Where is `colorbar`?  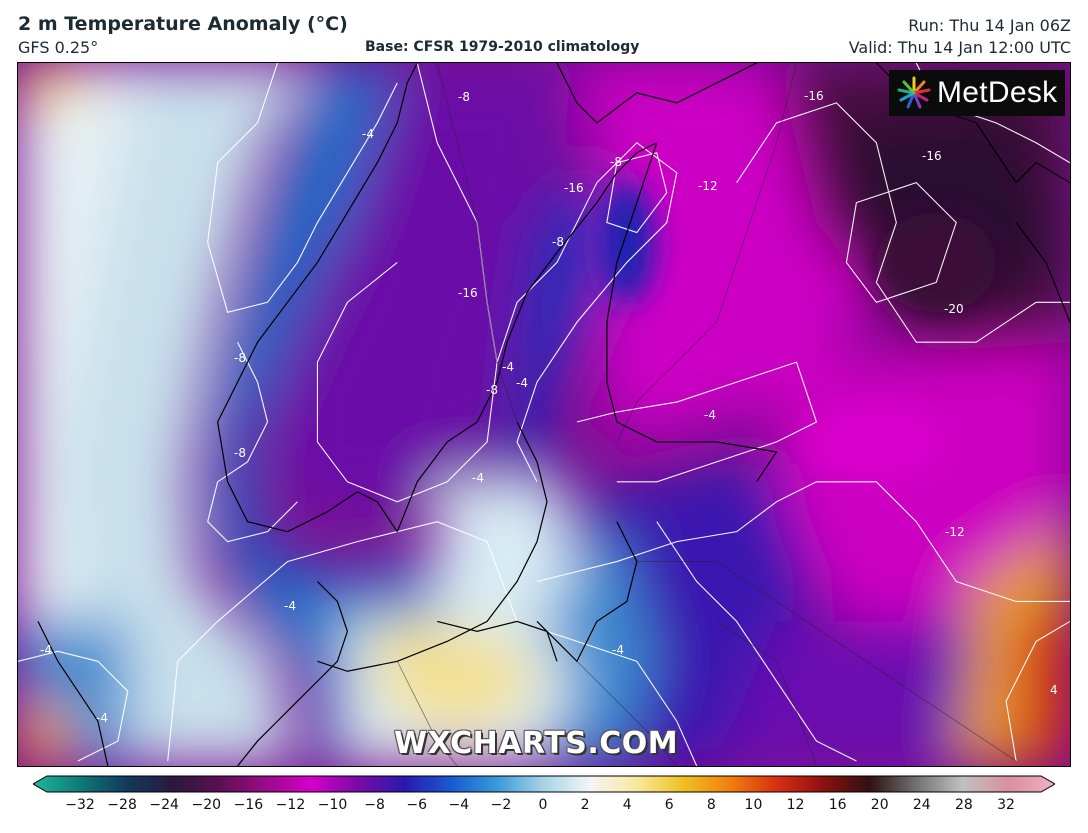
colorbar is located at coordinates (544, 784).